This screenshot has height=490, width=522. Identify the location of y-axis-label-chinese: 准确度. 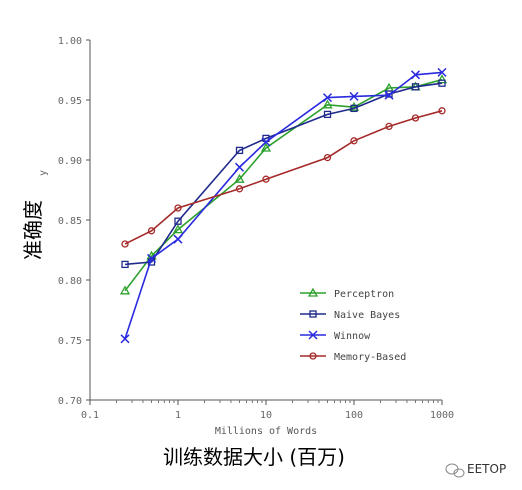
(33, 230).